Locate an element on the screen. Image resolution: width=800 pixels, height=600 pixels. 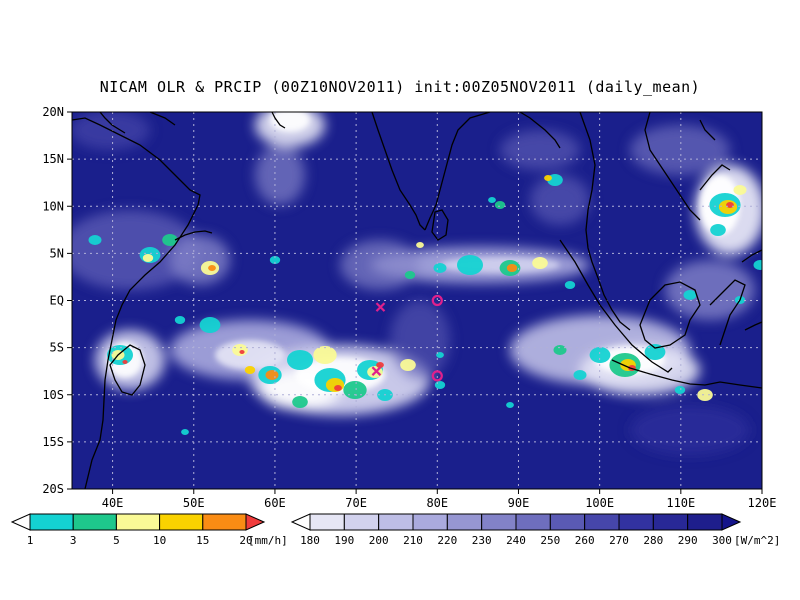
colorbar-label: 260 is located at coordinates (585, 540).